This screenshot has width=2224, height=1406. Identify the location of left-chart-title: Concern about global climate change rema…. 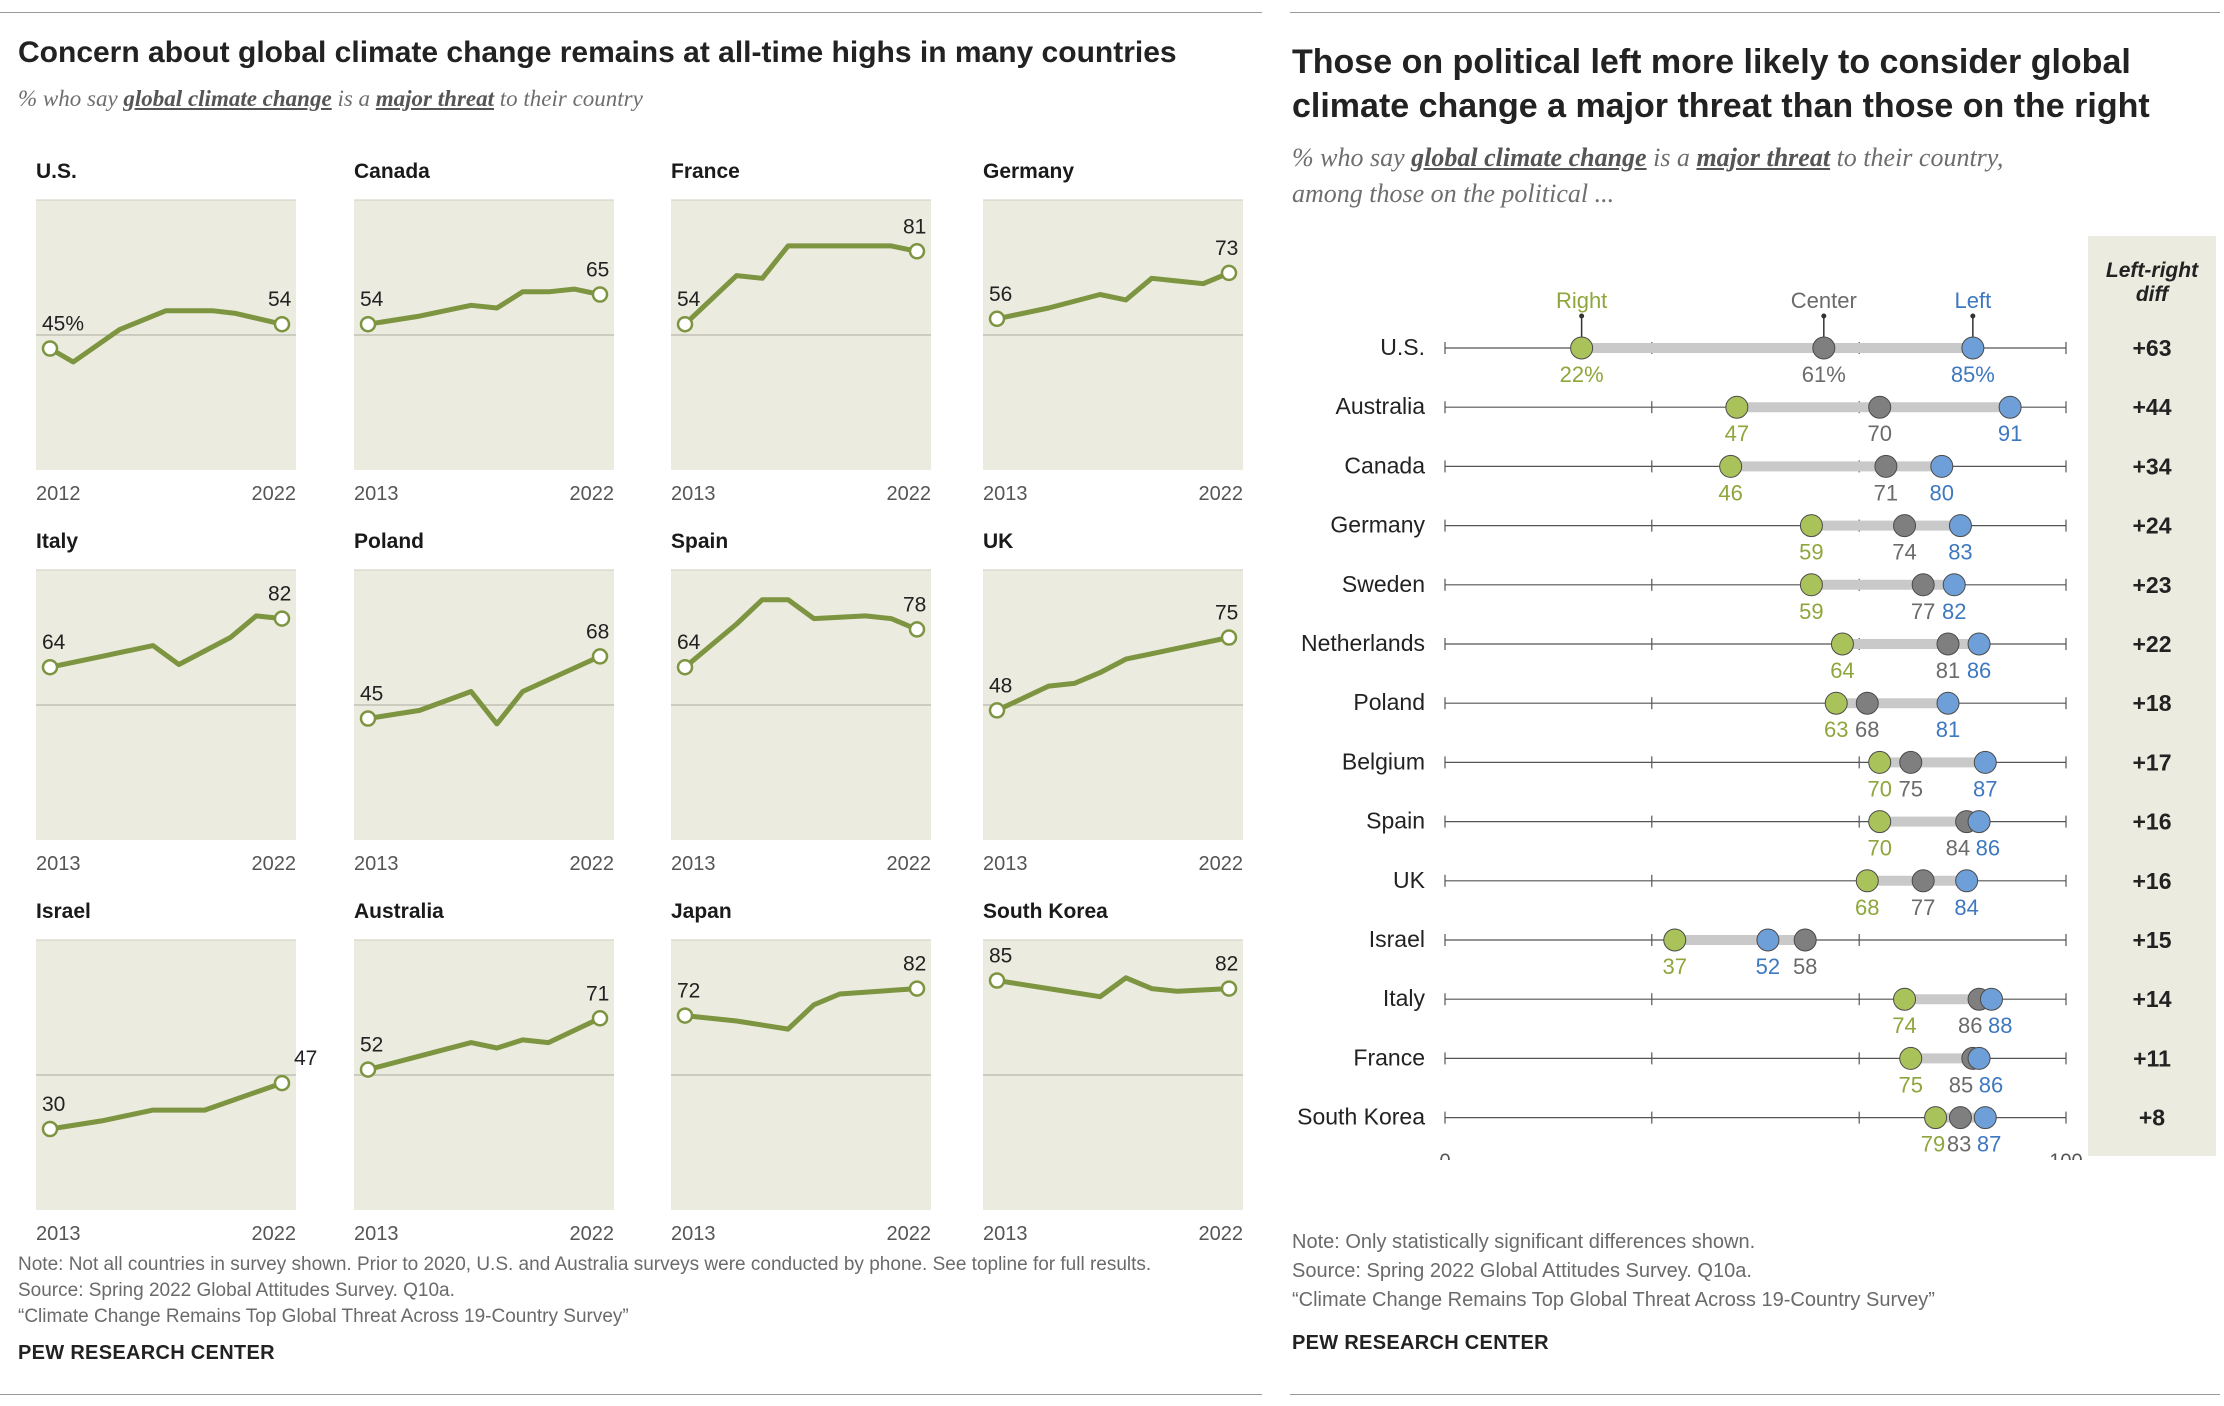
(597, 52).